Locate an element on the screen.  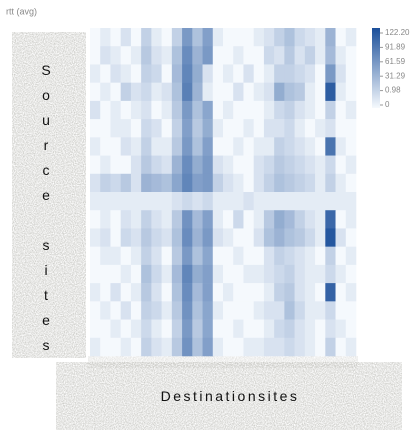
chart-title: rtt (avg) is located at coordinates (21, 11).